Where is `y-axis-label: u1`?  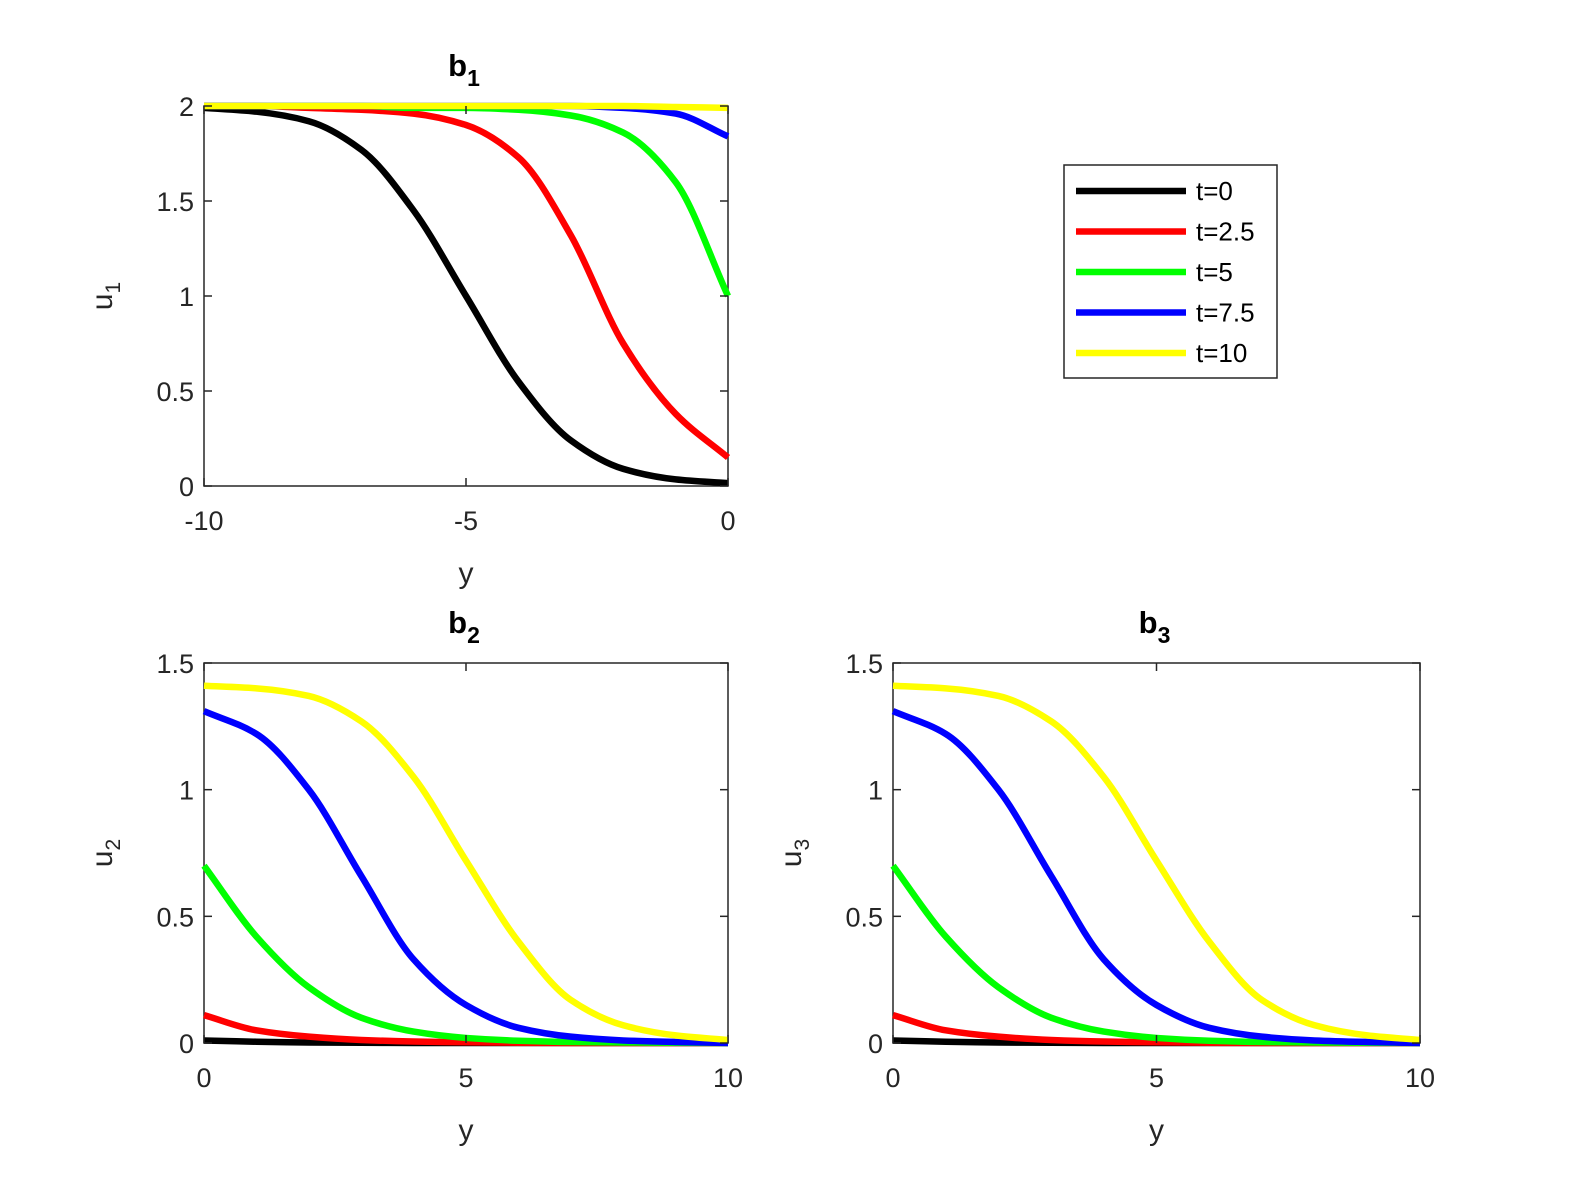
y-axis-label: u1 is located at coordinates (105, 296).